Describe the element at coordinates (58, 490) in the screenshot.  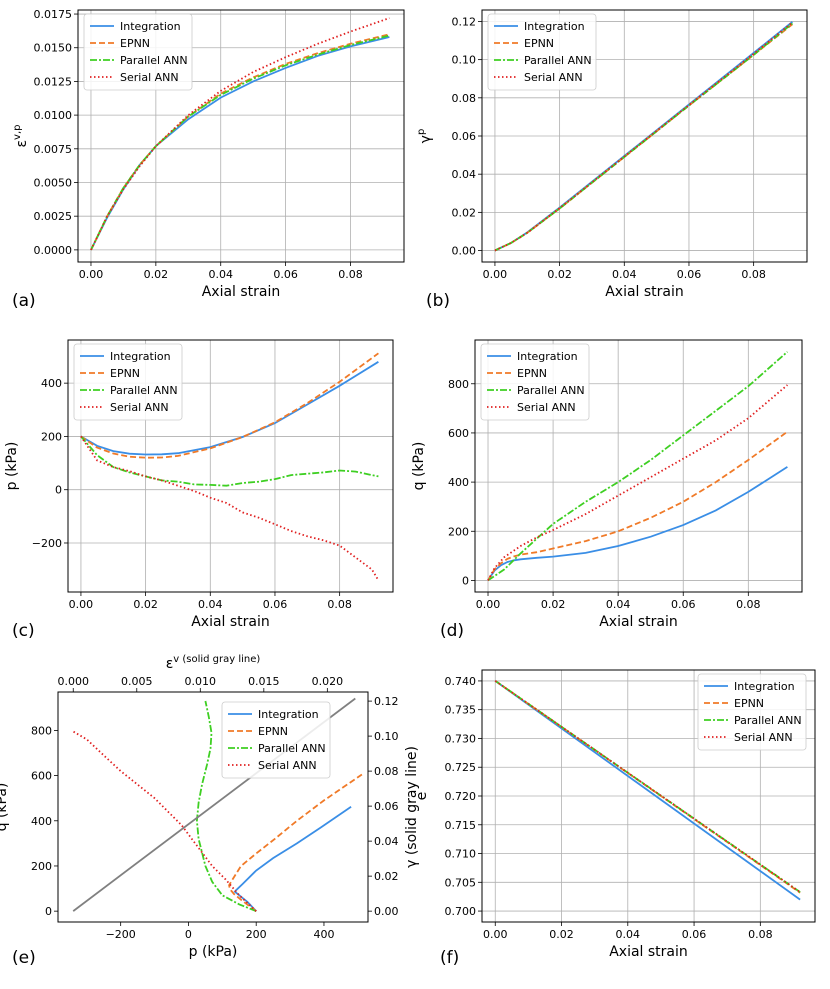
I see `y-tick-label: 0` at that location.